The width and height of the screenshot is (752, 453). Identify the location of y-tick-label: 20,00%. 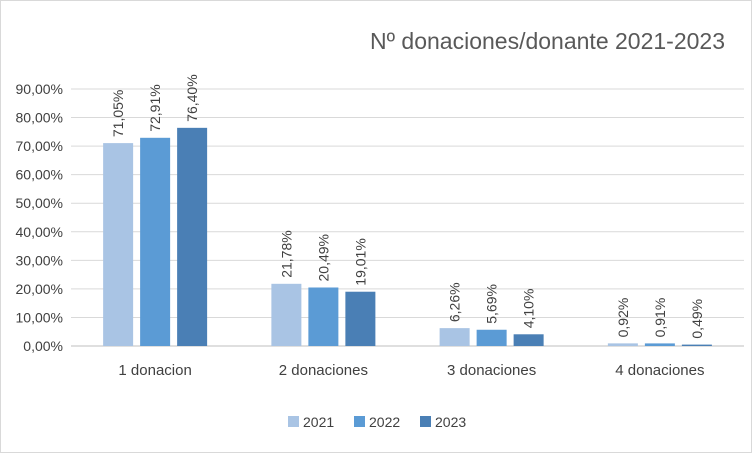
(39, 289).